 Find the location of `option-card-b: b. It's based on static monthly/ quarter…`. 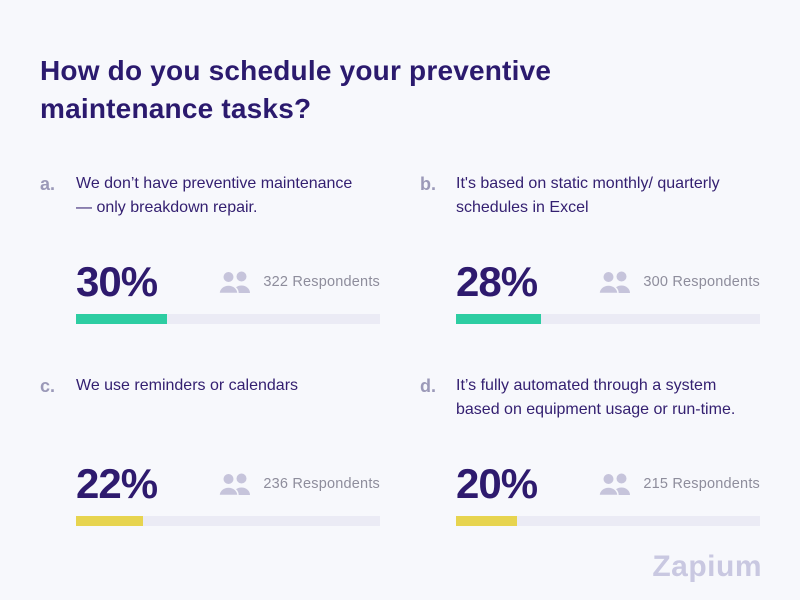

option-card-b: b. It's based on static monthly/ quarter… is located at coordinates (590, 248).